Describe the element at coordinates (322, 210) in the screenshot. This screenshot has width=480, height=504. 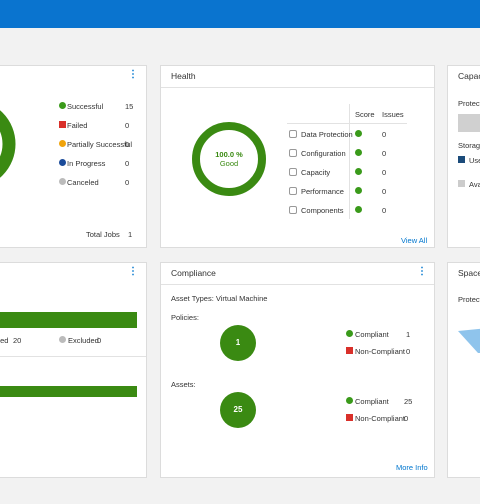
I see `row-label: Components` at that location.